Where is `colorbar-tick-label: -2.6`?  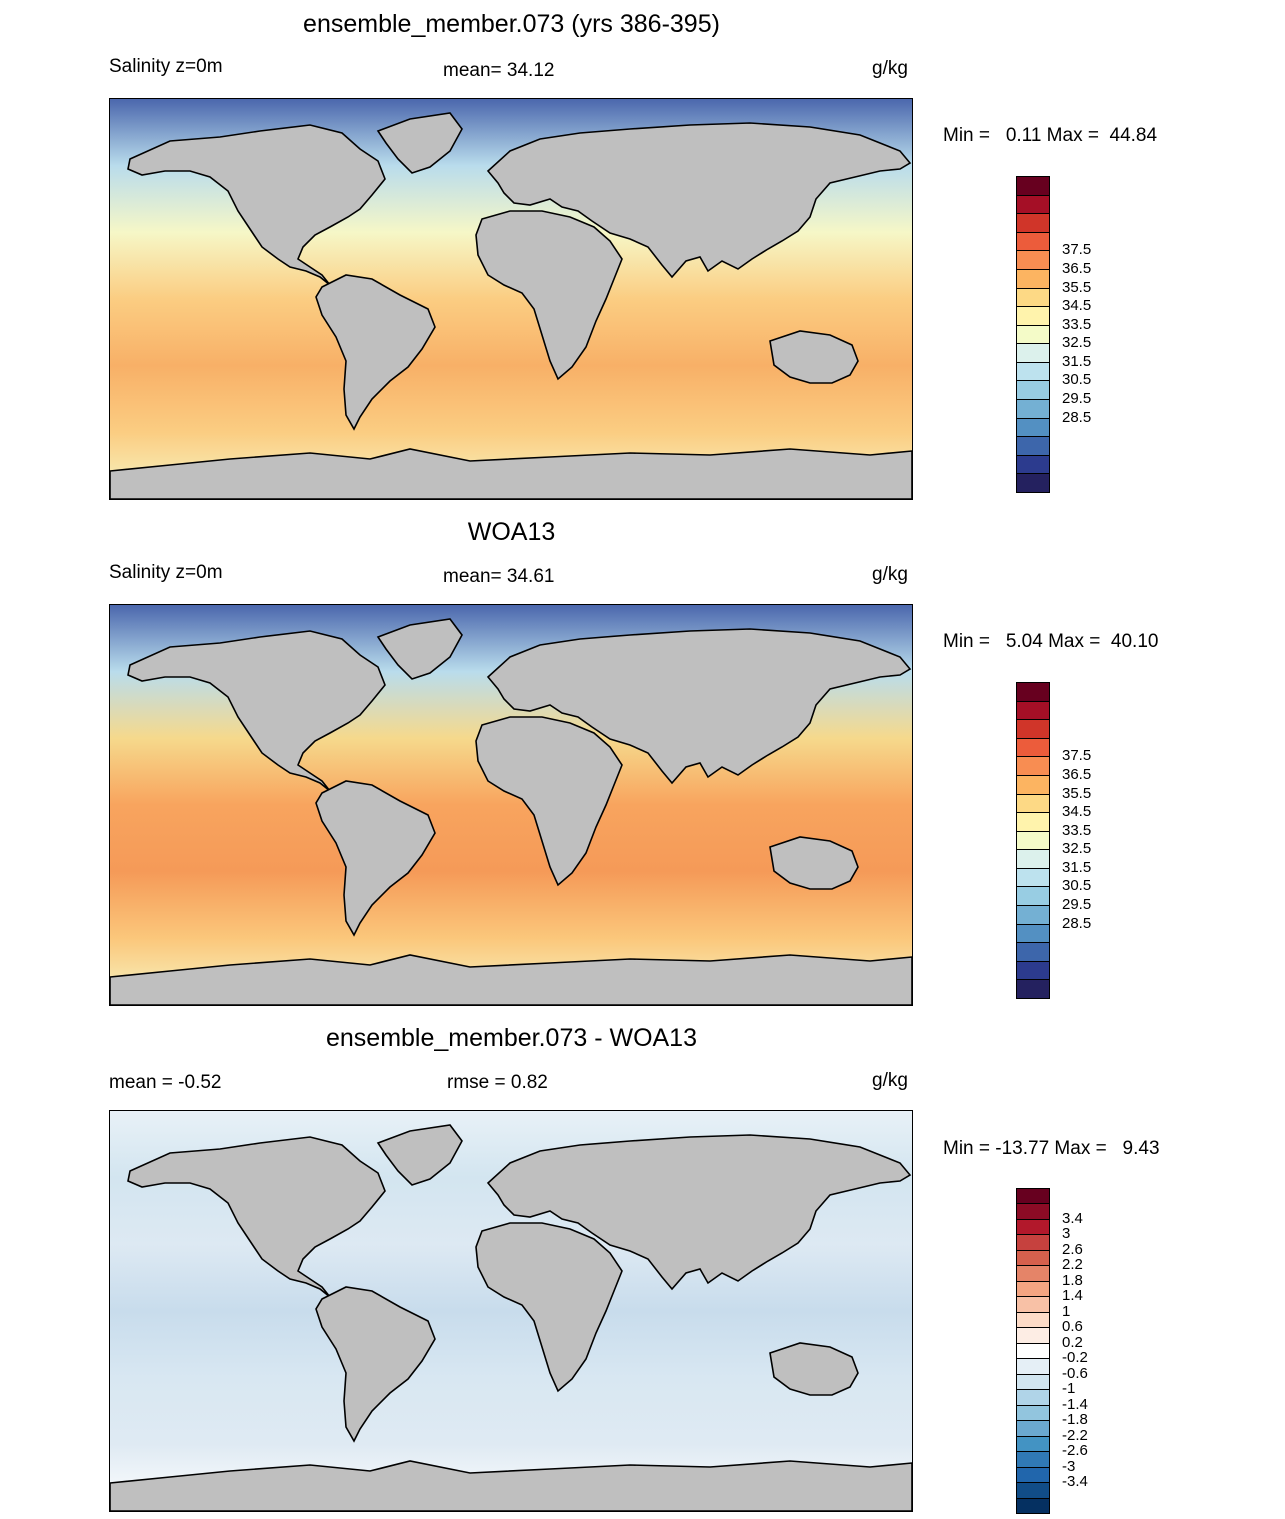
colorbar-tick-label: -2.6 is located at coordinates (1075, 1451).